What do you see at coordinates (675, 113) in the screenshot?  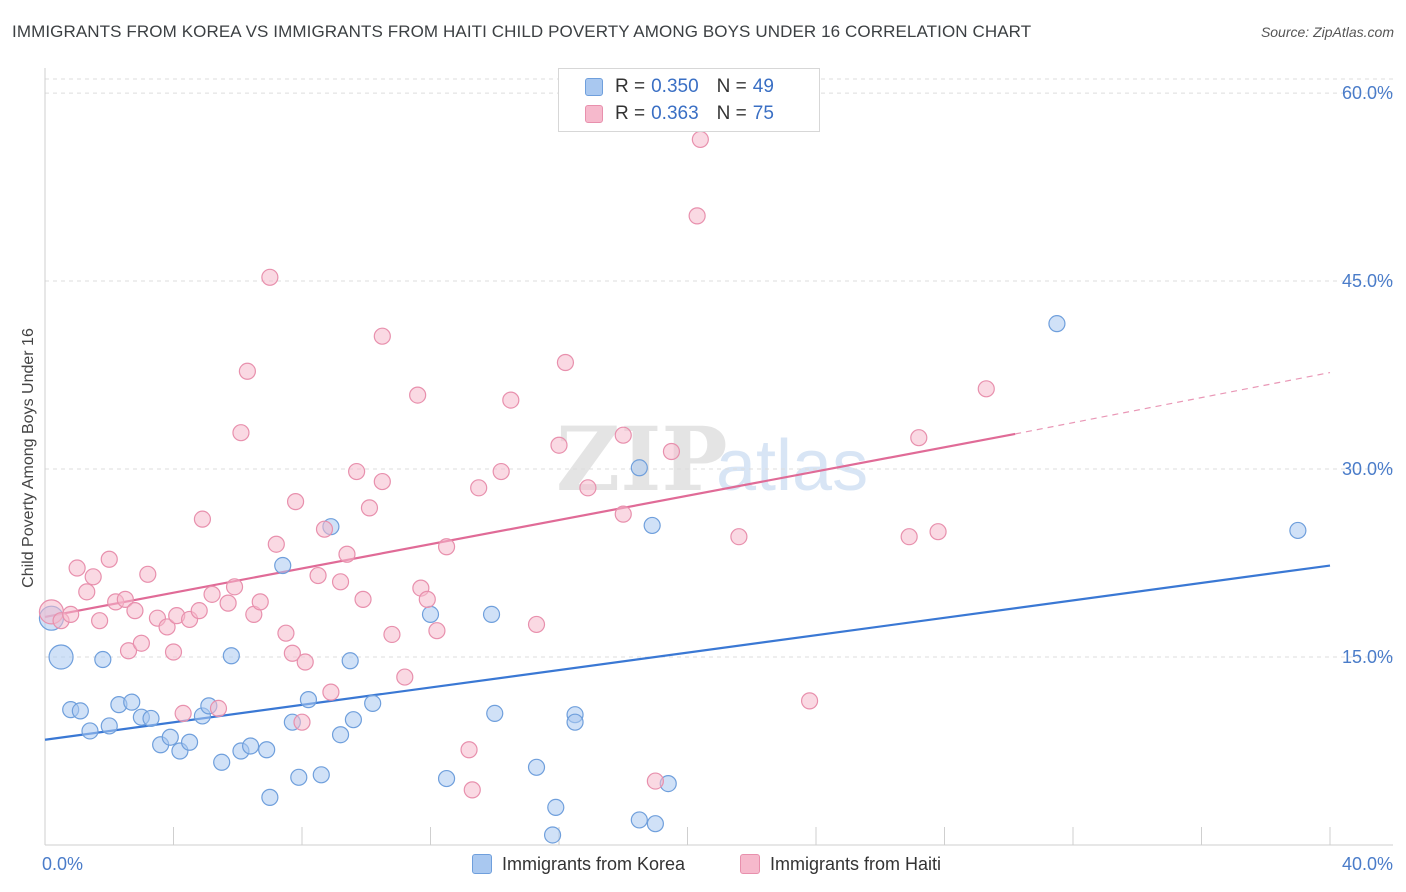 I see `haiti-r-value: 0.363` at bounding box center [675, 113].